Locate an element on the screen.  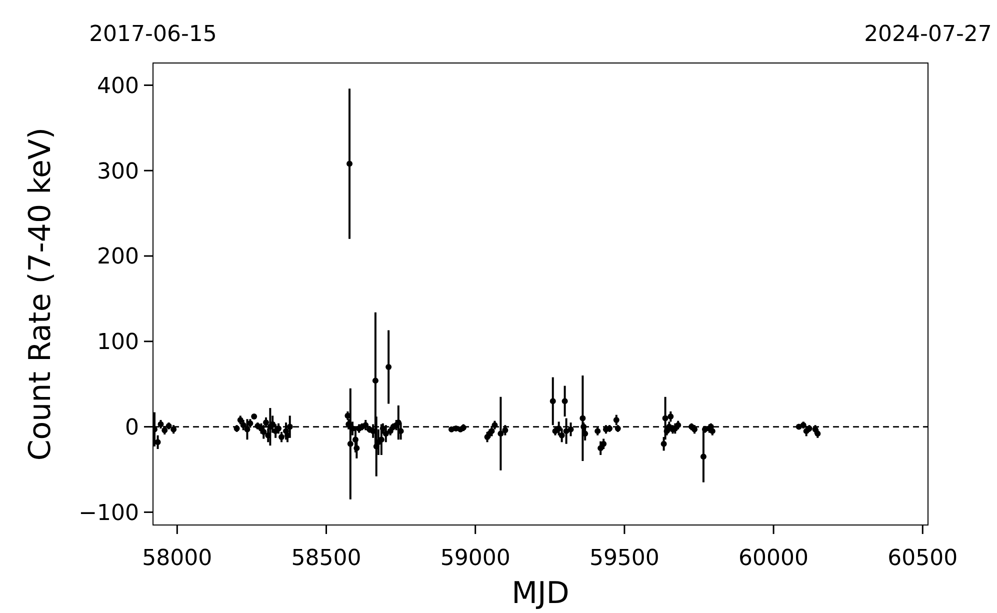
y-tick-label: 300 is located at coordinates (118, 171).